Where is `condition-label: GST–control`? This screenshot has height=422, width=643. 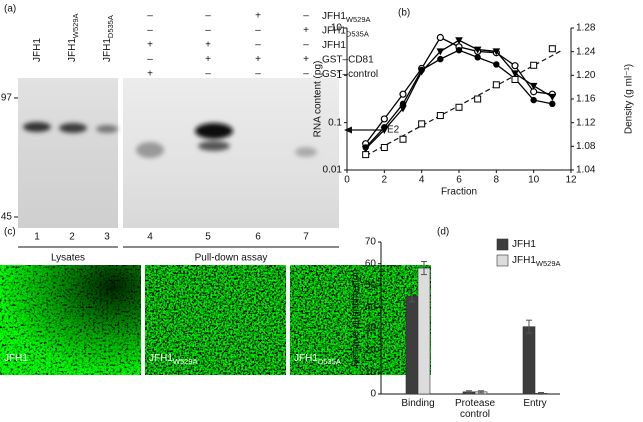 condition-label: GST–control is located at coordinates (350, 74).